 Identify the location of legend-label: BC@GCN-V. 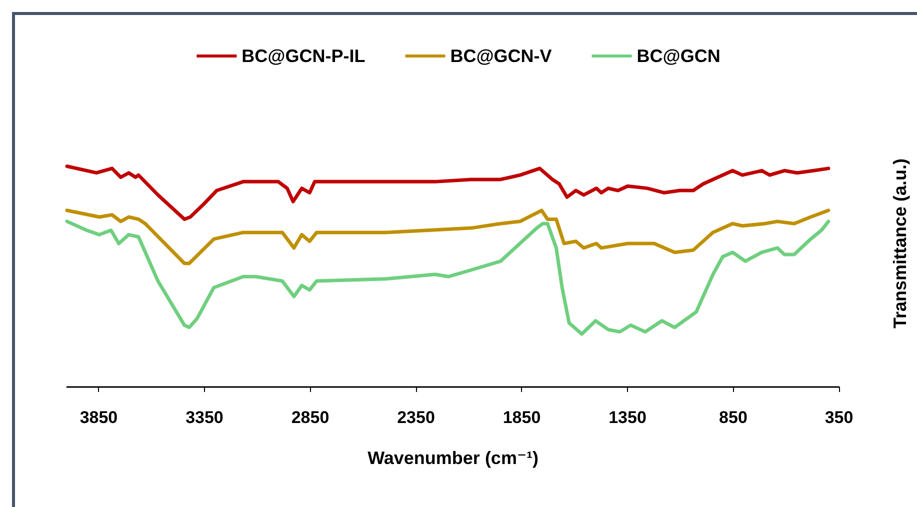
(501, 56).